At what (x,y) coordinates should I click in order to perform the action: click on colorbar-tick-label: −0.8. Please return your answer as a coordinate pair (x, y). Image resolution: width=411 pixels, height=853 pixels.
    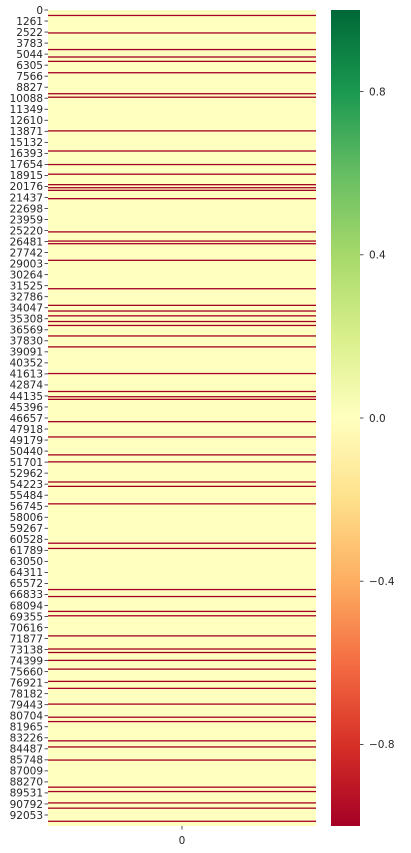
    Looking at the image, I should click on (382, 745).